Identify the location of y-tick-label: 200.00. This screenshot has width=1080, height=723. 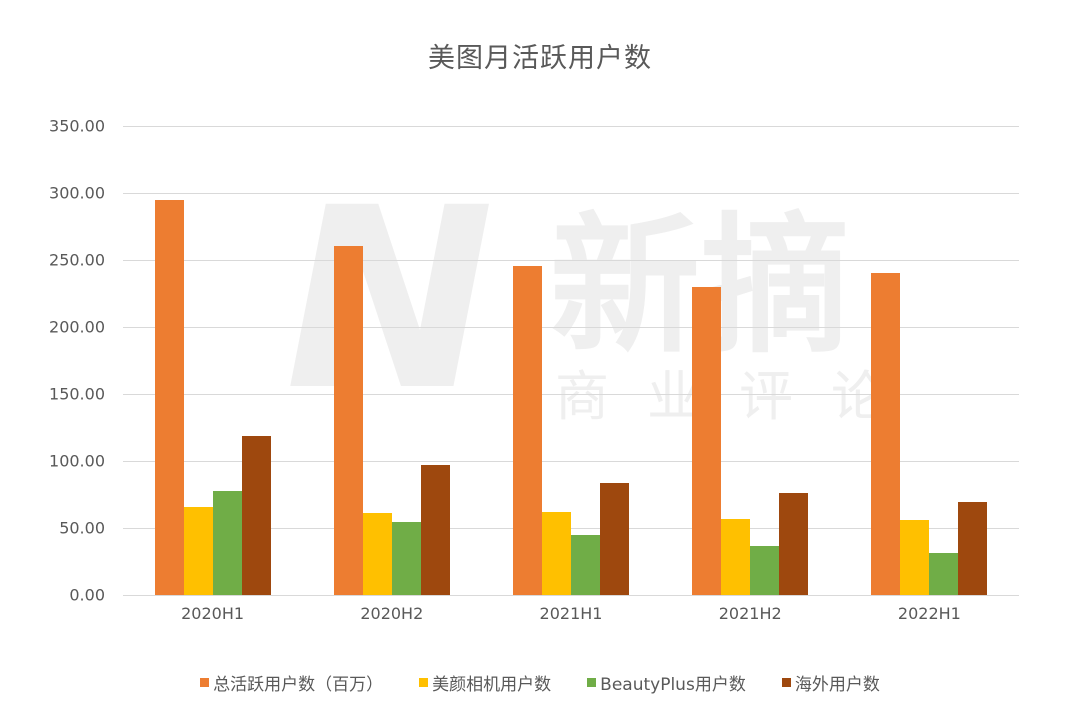
(77, 327).